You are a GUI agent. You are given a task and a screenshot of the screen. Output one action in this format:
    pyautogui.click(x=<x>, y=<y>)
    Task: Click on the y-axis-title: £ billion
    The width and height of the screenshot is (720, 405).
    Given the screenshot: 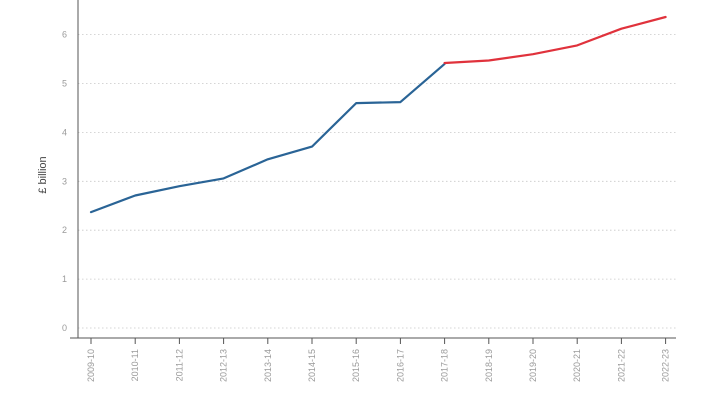 What is the action you would take?
    pyautogui.click(x=43, y=174)
    